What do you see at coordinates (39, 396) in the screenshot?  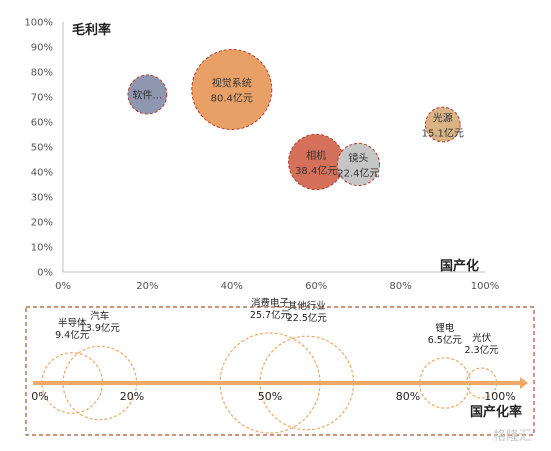 I see `timeline-tick-label: 0%` at bounding box center [39, 396].